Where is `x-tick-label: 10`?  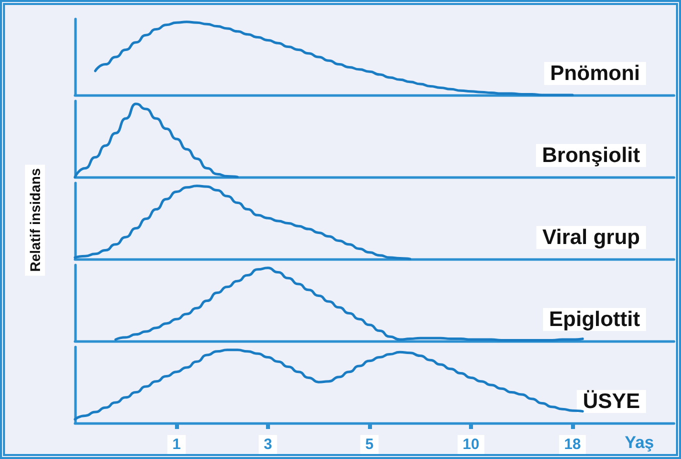 x-tick-label: 10 is located at coordinates (471, 444).